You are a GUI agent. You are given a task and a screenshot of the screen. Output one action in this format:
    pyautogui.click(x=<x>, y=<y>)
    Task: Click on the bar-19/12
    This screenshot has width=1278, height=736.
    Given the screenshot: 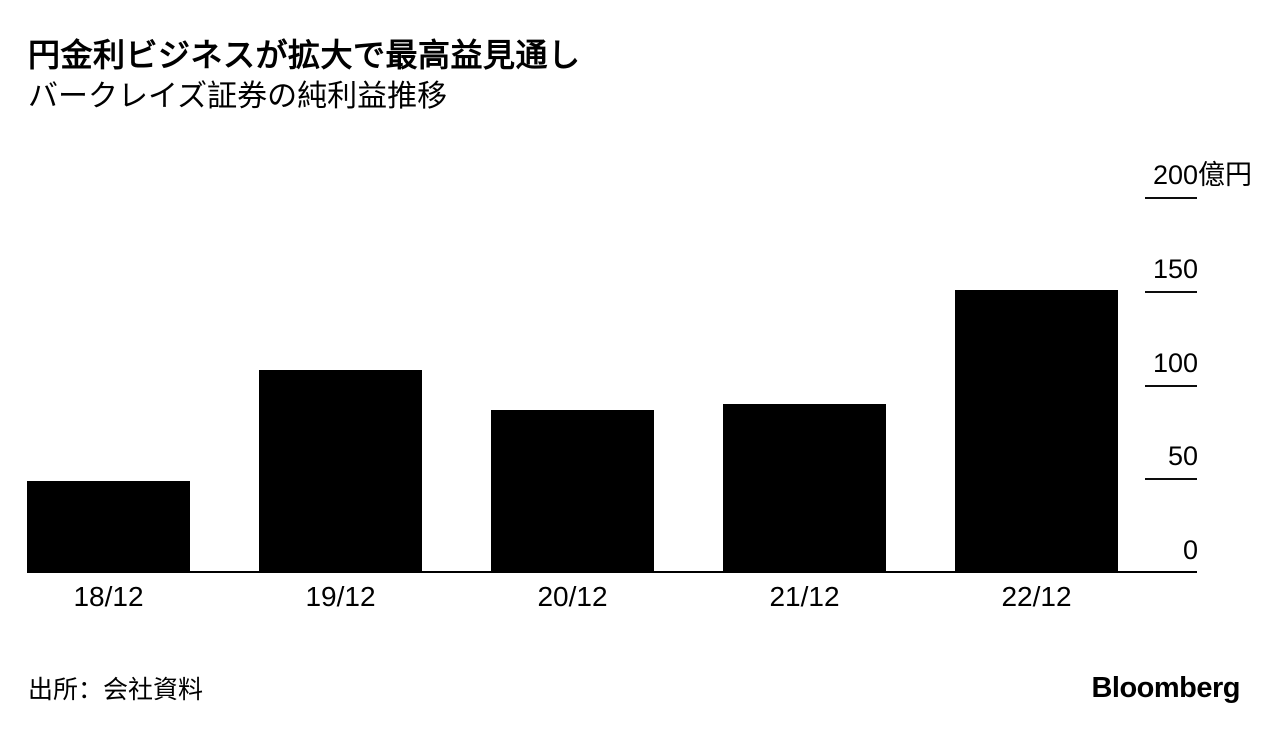 What is the action you would take?
    pyautogui.click(x=340, y=471)
    